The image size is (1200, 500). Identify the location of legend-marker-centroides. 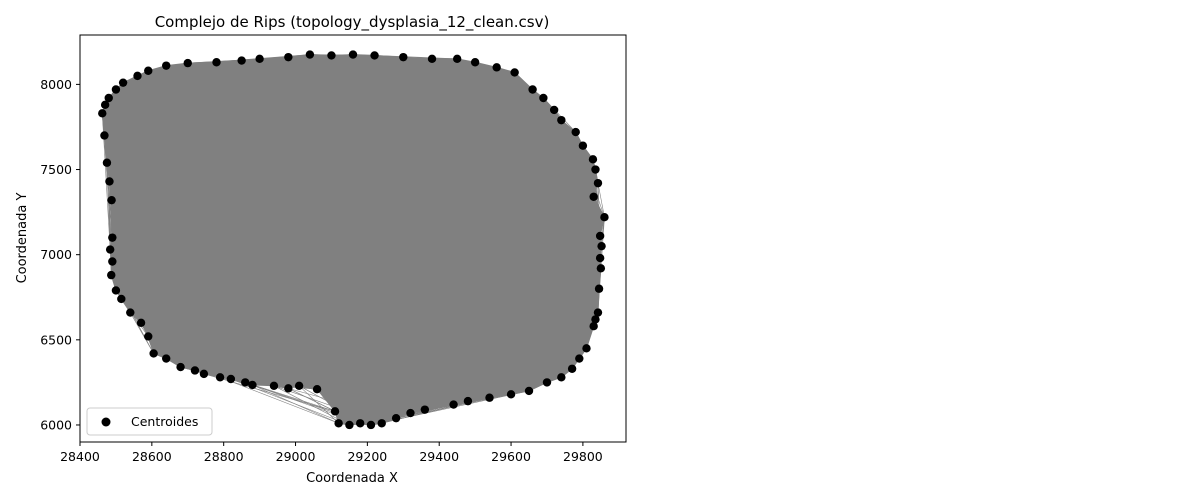
(106, 422).